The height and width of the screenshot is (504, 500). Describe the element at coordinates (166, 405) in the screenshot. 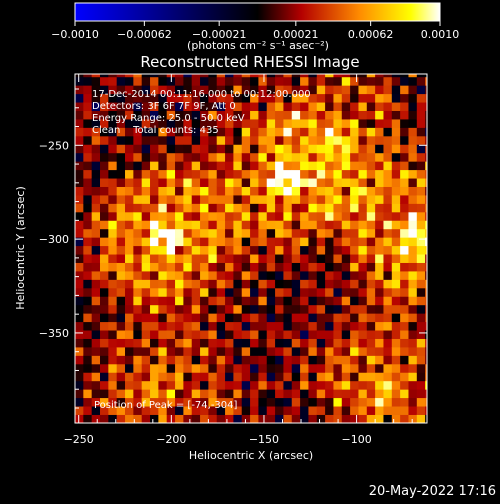

I see `annotation-peak-position: Position of Peak = [-74,-304]` at that location.